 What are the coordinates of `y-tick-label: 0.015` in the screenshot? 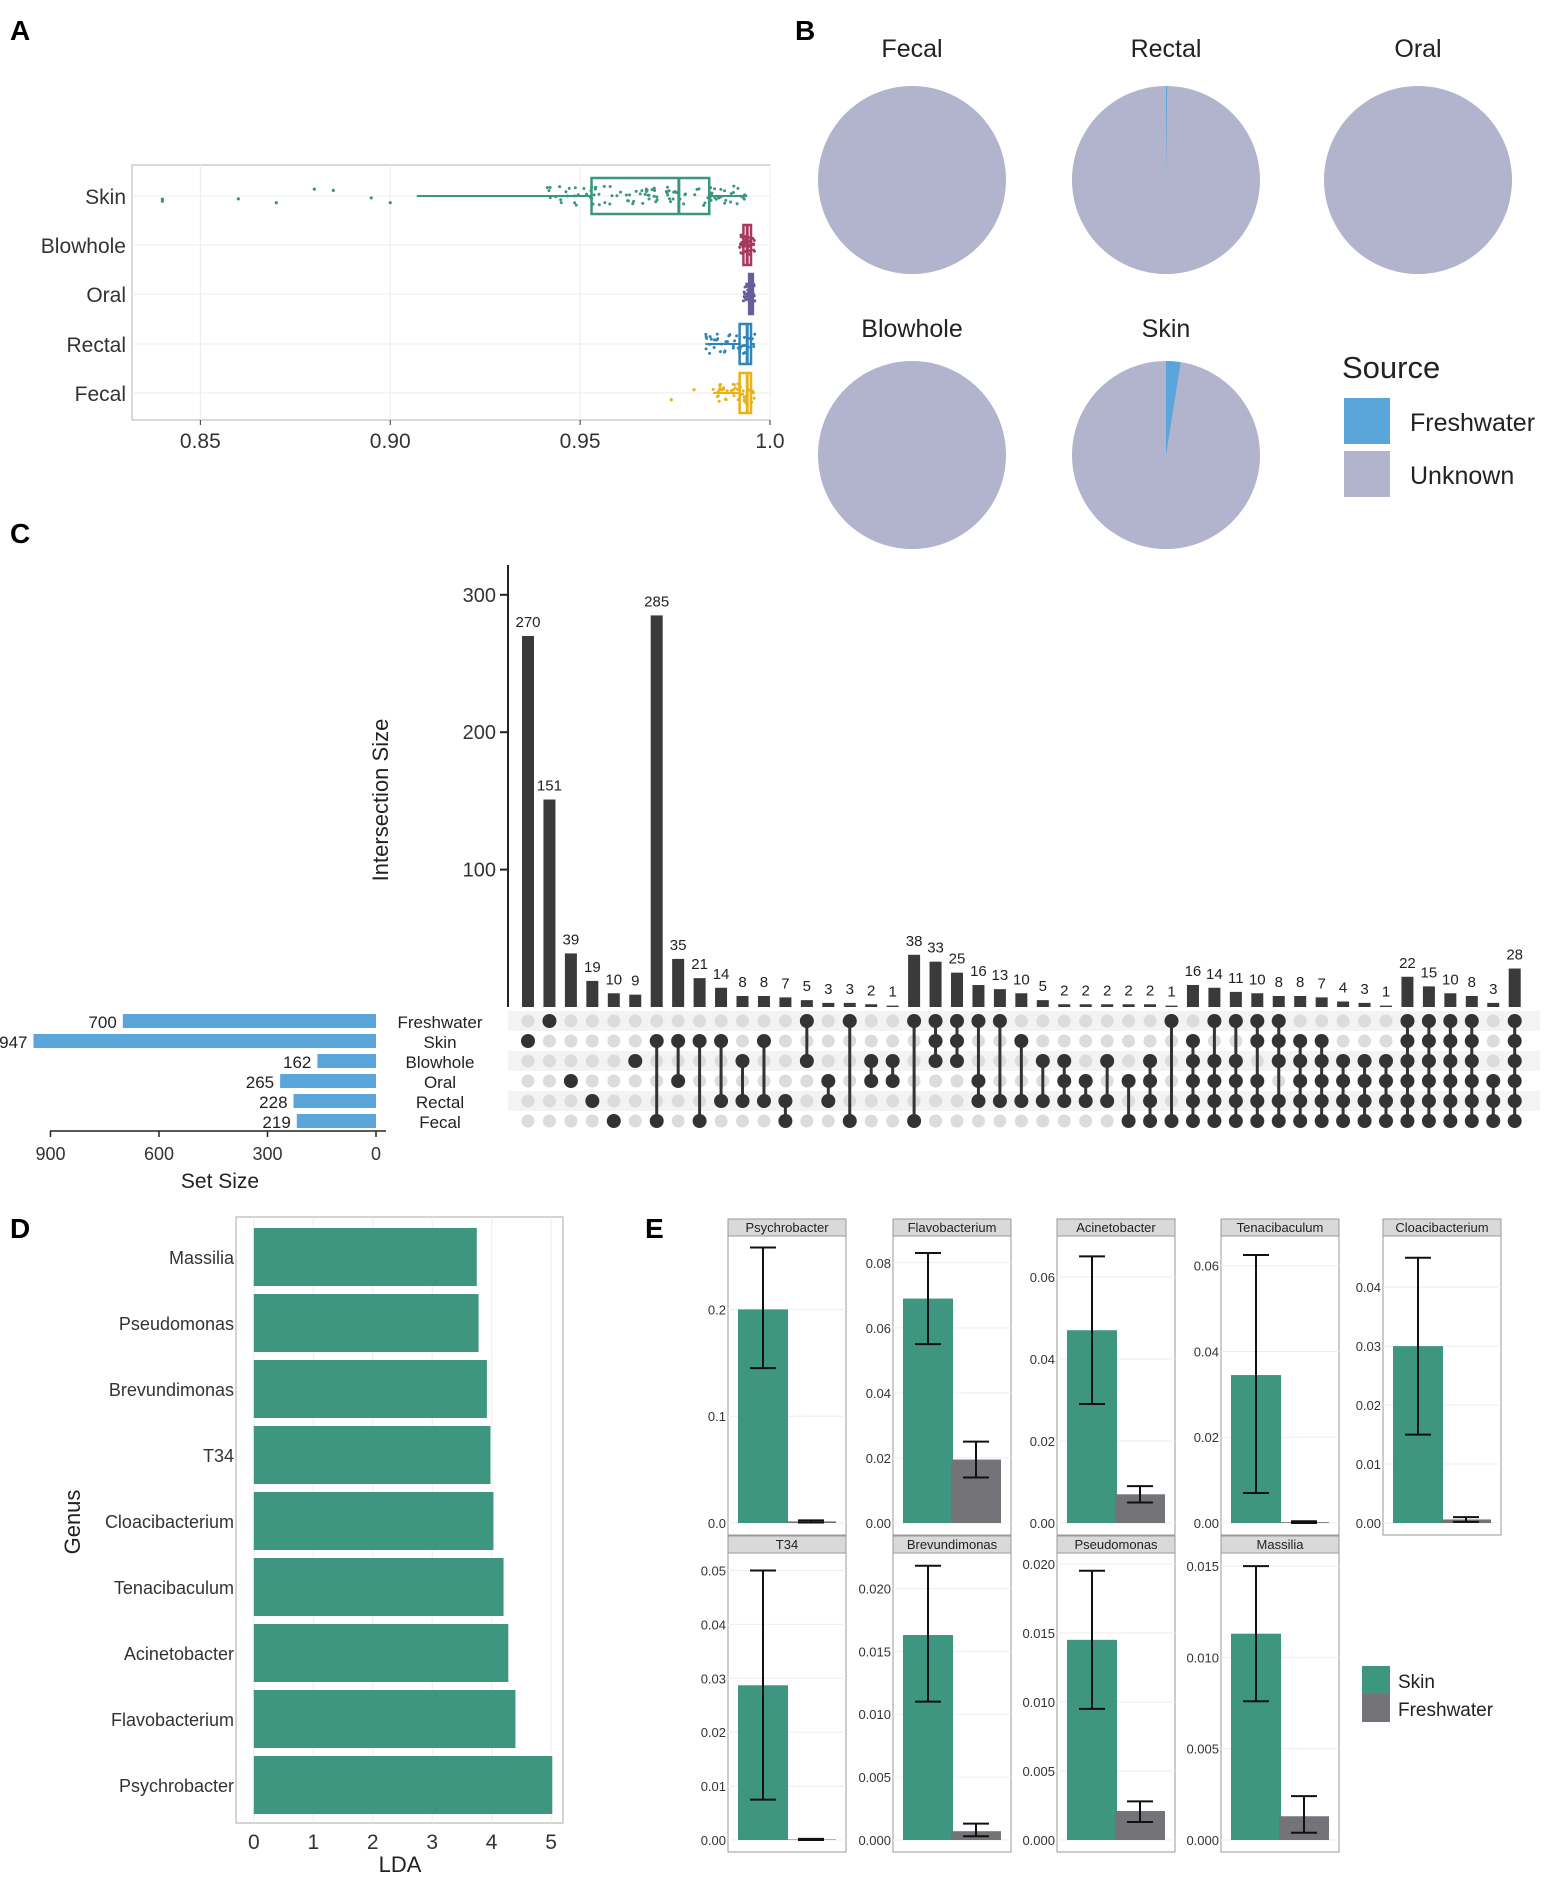 It's located at (1202, 1566).